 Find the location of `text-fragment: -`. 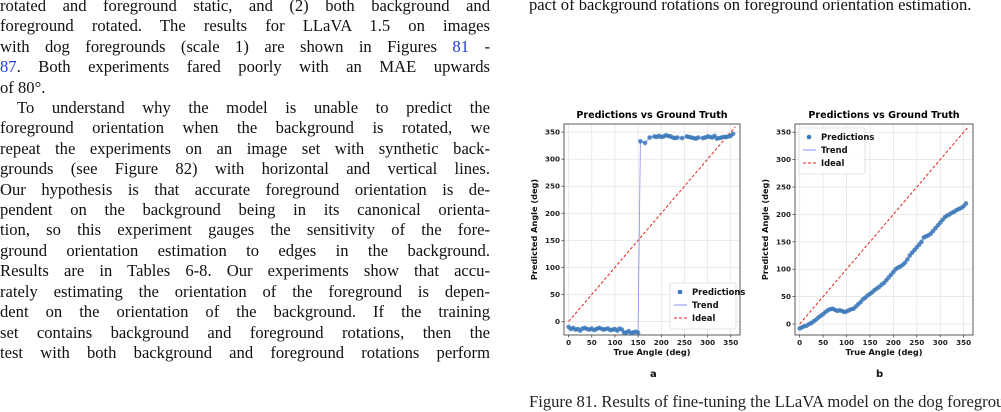

text-fragment: - is located at coordinates (479, 46).